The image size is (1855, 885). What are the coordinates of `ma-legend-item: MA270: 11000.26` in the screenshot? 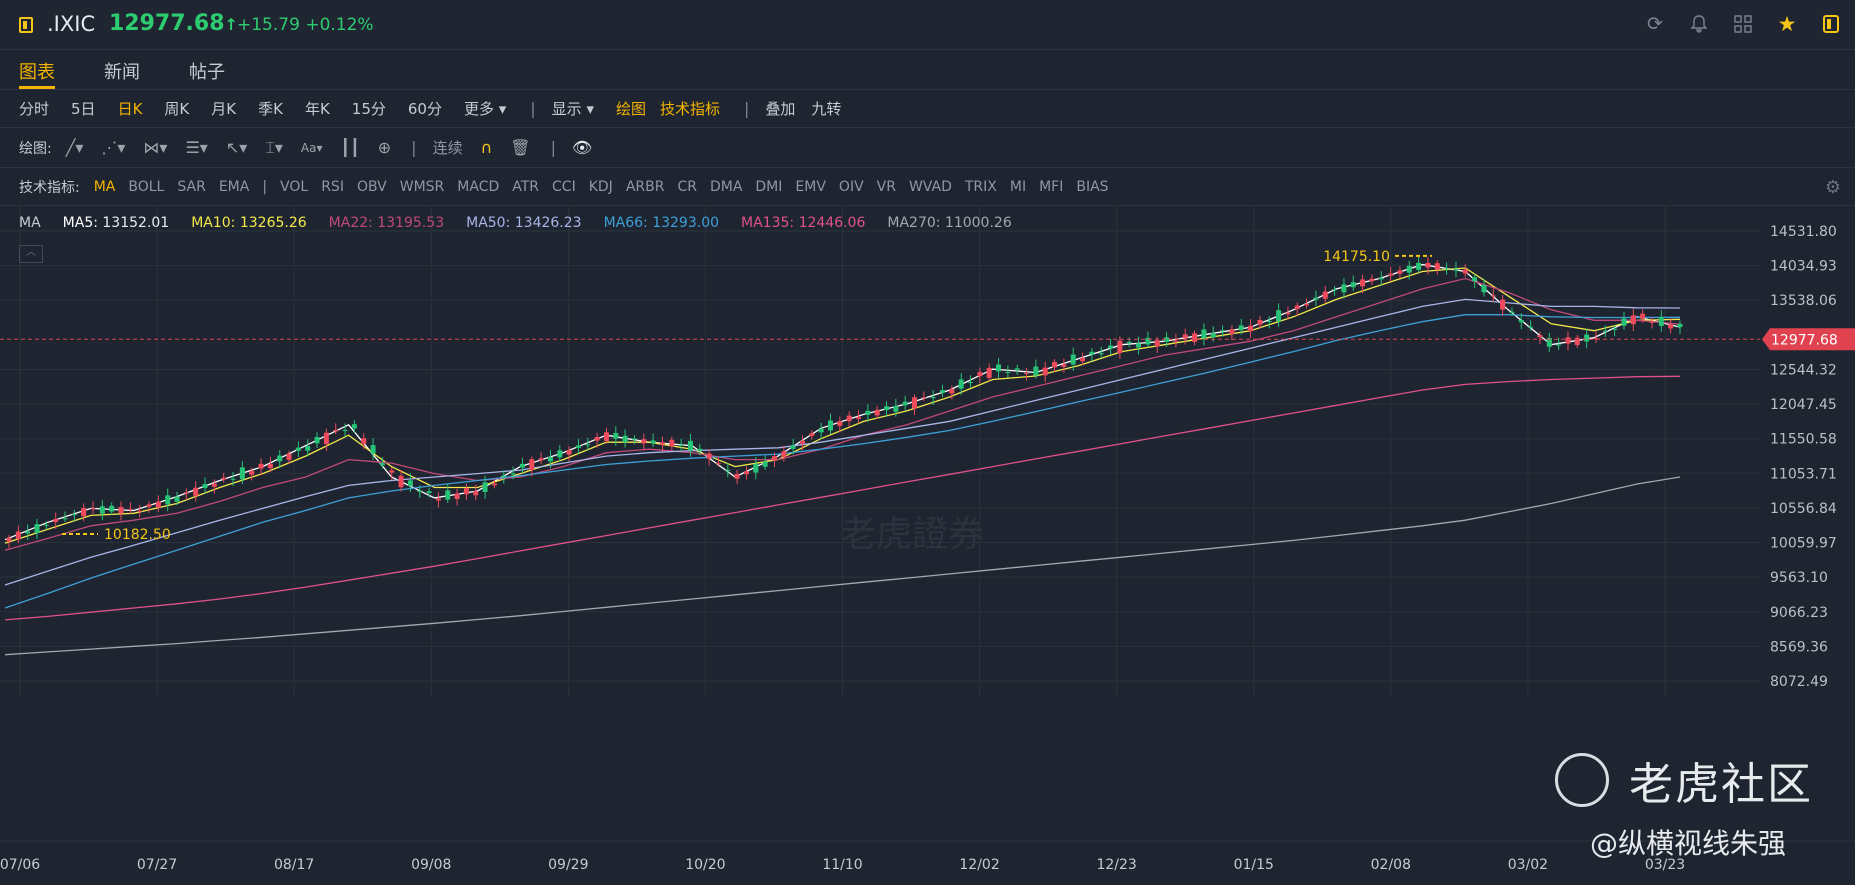 It's located at (954, 223).